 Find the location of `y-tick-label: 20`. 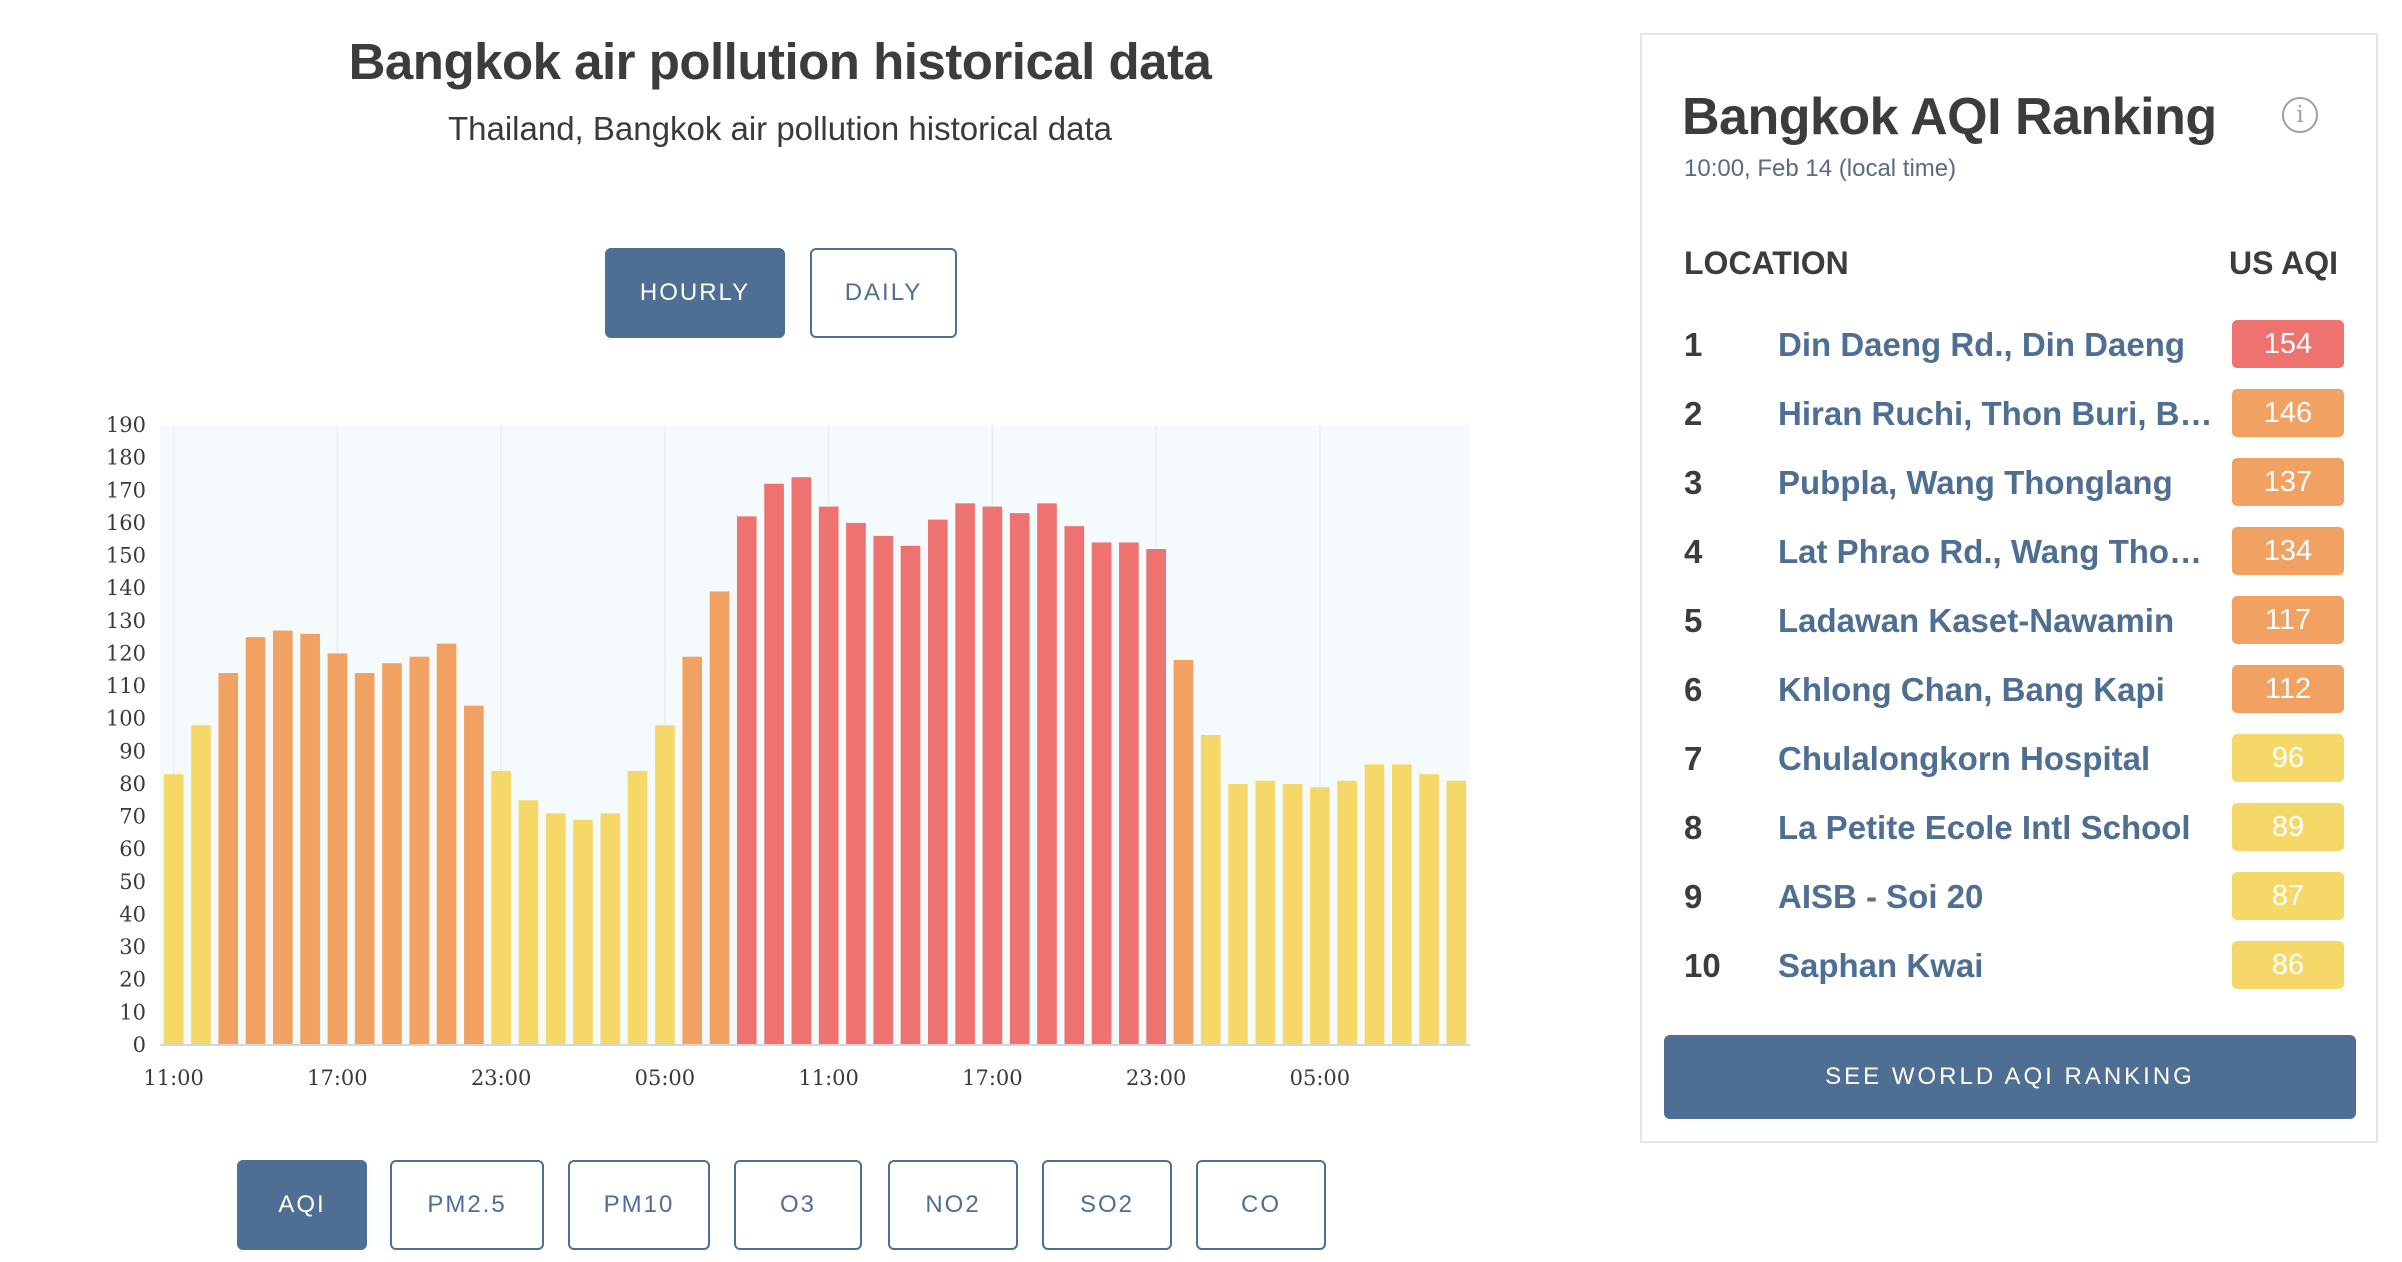

y-tick-label: 20 is located at coordinates (132, 980).